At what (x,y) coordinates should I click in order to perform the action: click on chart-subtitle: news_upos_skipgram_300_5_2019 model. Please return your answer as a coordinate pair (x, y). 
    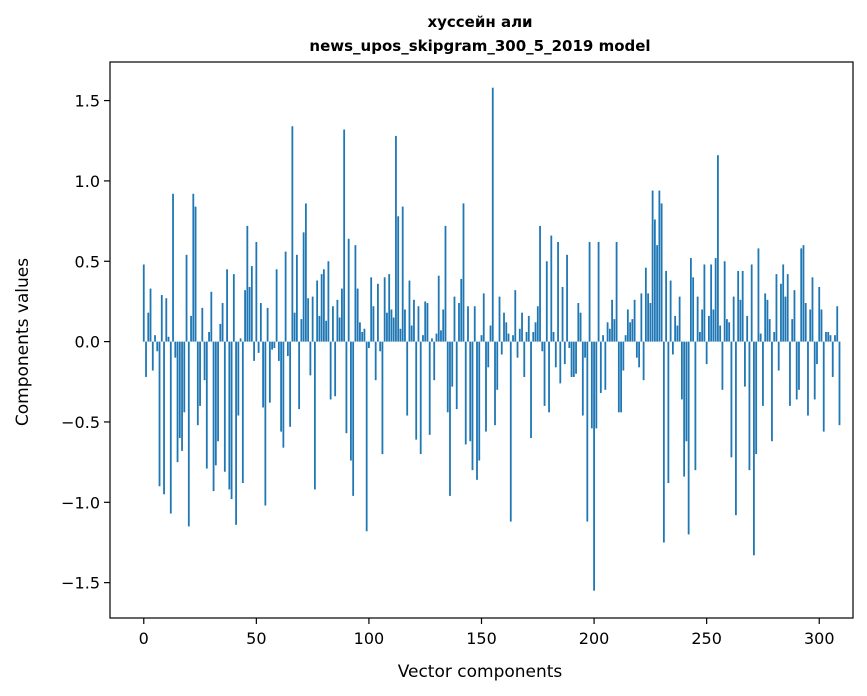
    Looking at the image, I should click on (479, 46).